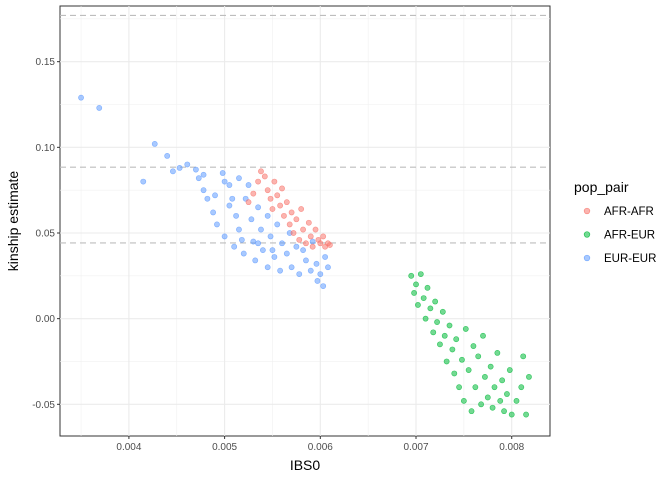 Image resolution: width=672 pixels, height=480 pixels. What do you see at coordinates (629, 236) in the screenshot?
I see `legend-label: AFR-EUR` at bounding box center [629, 236].